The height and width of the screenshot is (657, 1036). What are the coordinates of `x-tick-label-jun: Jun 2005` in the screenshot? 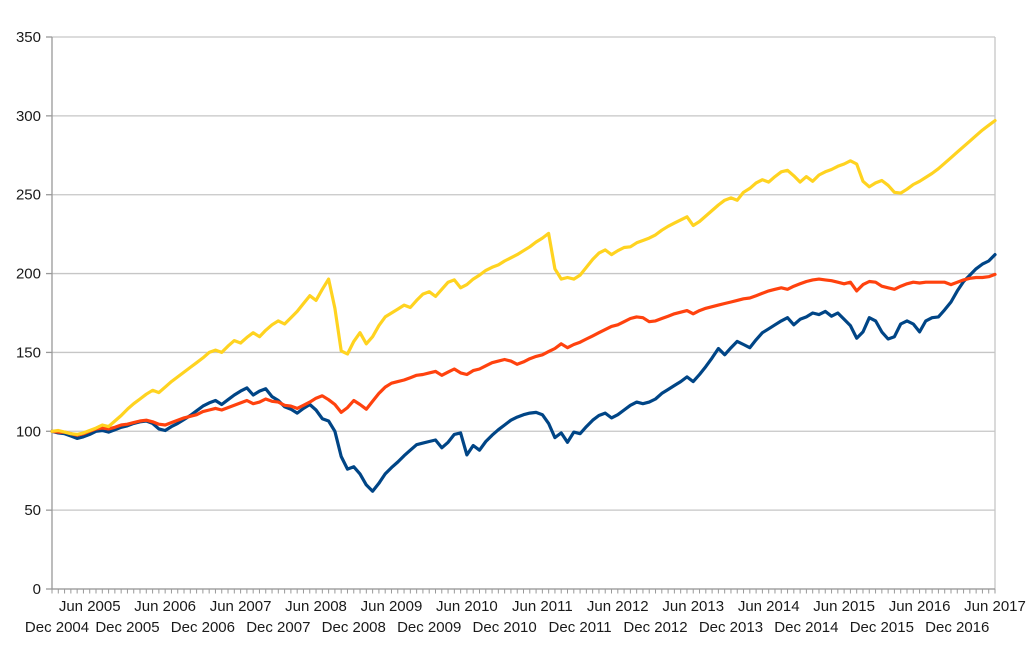 It's located at (90, 606).